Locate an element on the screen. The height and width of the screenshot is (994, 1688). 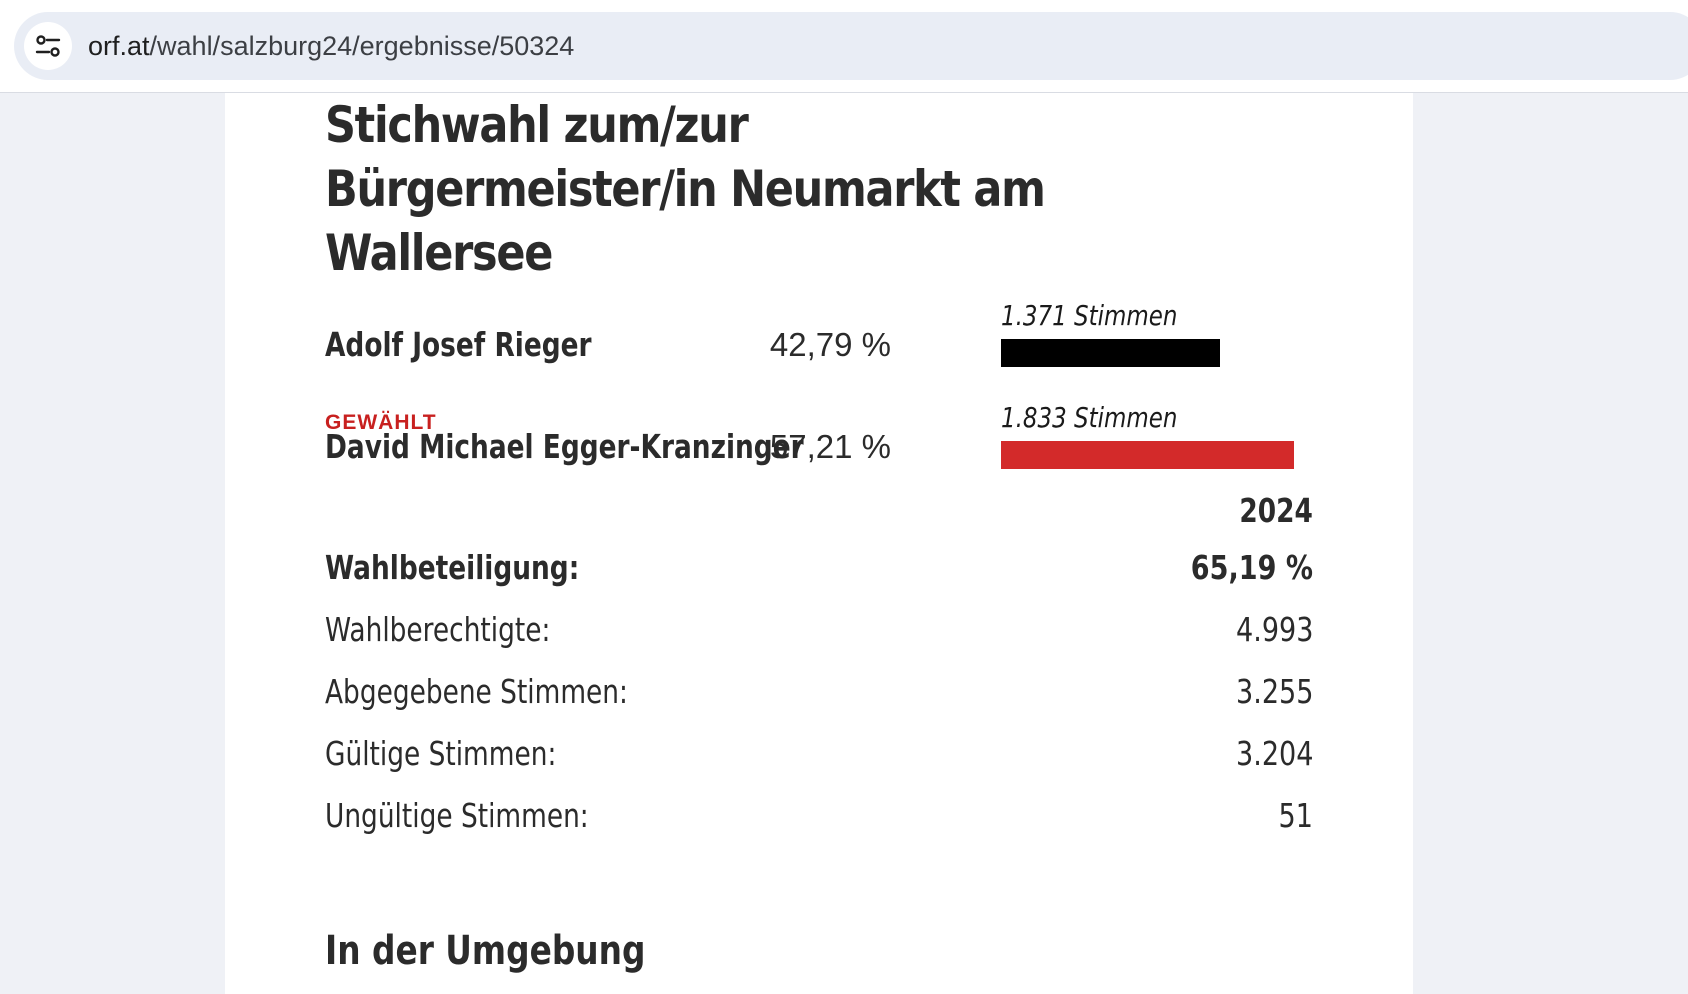
stats-row-cast: Abgegebene Stimmen: 3.255 is located at coordinates (819, 692).